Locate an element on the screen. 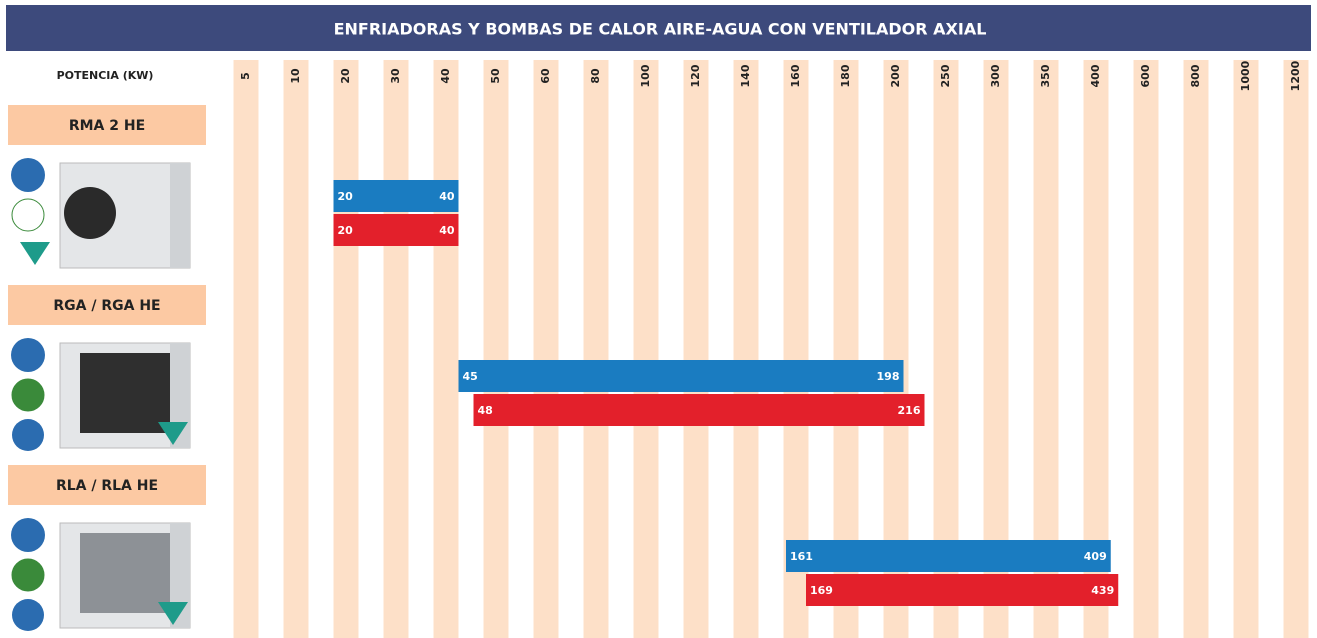 This screenshot has height=638, width=1317. x-tick-label: 30 is located at coordinates (395, 76).